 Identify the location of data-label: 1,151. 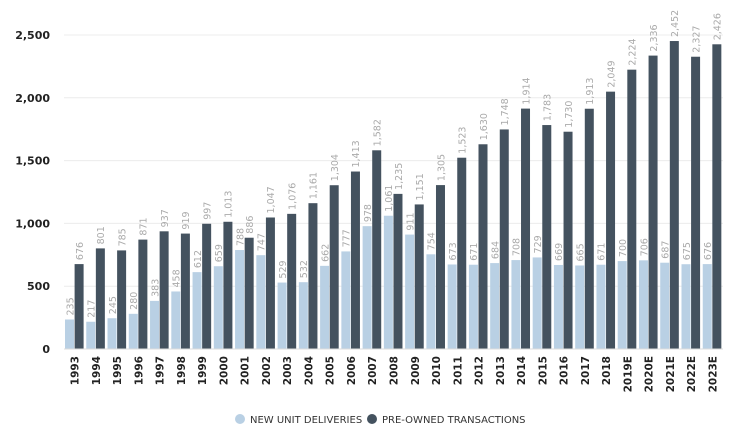
(420, 186).